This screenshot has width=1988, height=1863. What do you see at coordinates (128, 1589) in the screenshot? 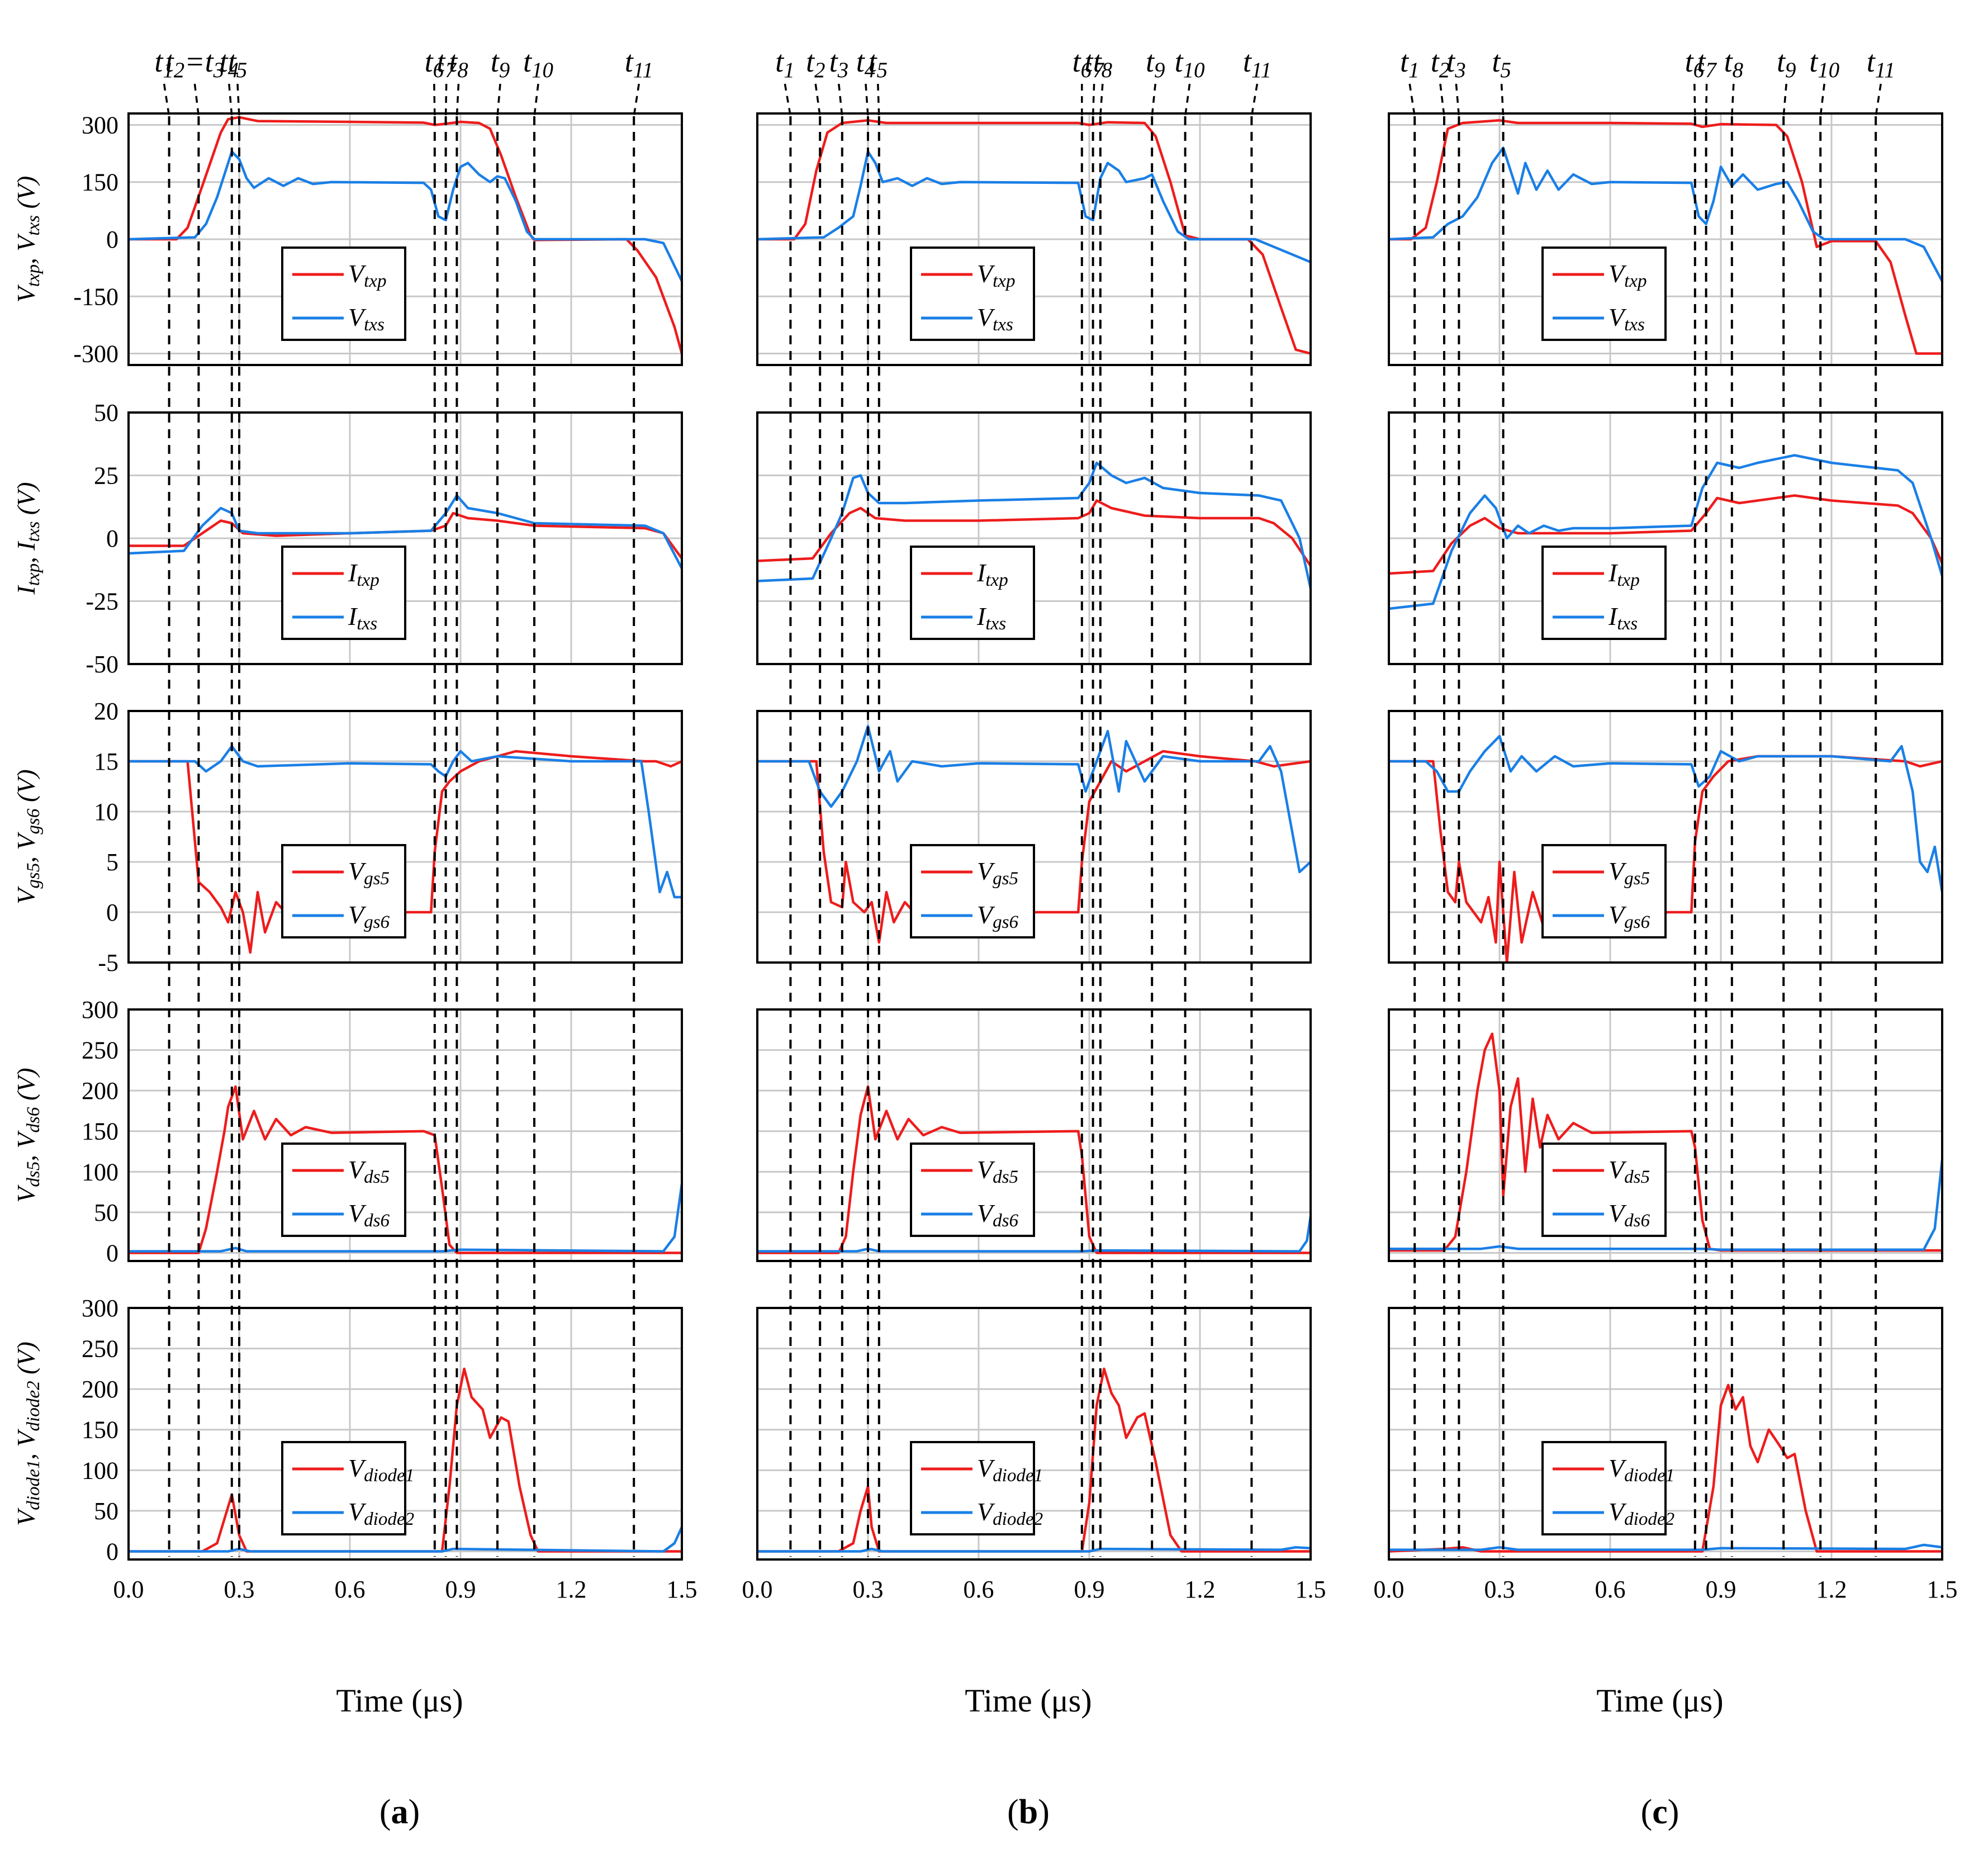
I see `x-tick-label: 0.0` at bounding box center [128, 1589].